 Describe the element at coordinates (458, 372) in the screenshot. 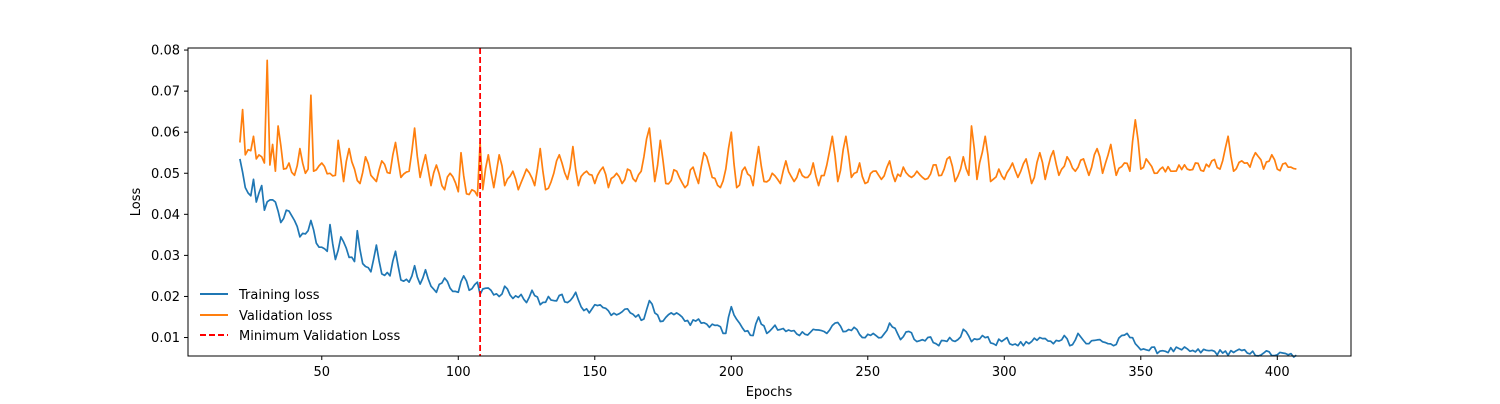

I see `x-tick-label: 100` at that location.